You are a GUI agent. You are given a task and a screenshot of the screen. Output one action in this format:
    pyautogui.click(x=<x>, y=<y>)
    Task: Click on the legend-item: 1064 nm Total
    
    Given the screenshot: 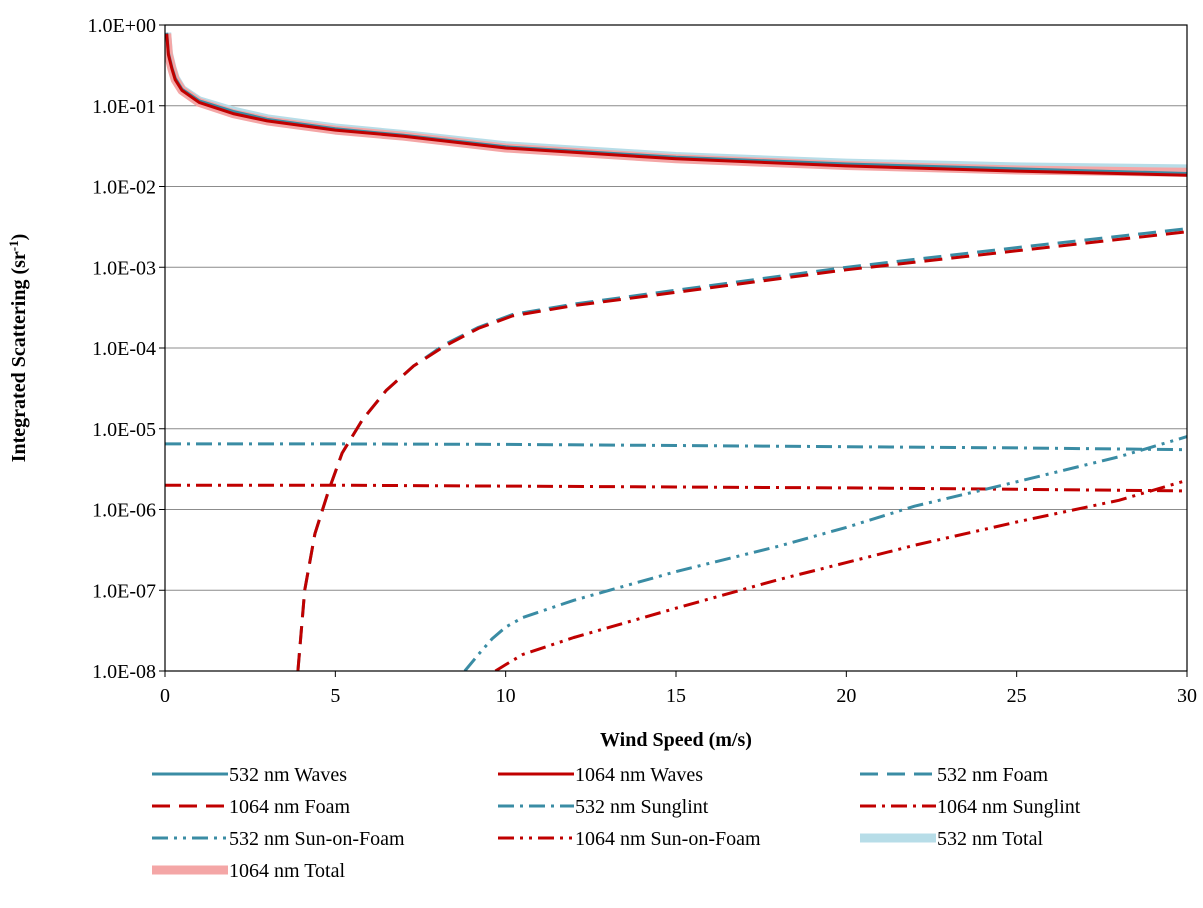 What is the action you would take?
    pyautogui.click(x=248, y=871)
    